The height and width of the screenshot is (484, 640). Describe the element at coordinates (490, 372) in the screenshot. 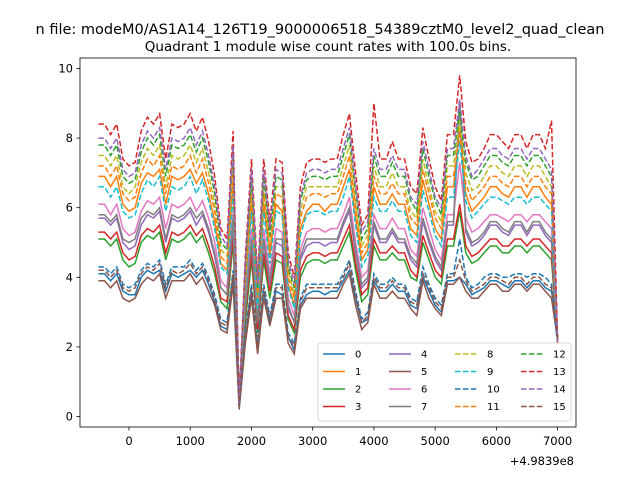

I see `legend-label-9: 9` at that location.